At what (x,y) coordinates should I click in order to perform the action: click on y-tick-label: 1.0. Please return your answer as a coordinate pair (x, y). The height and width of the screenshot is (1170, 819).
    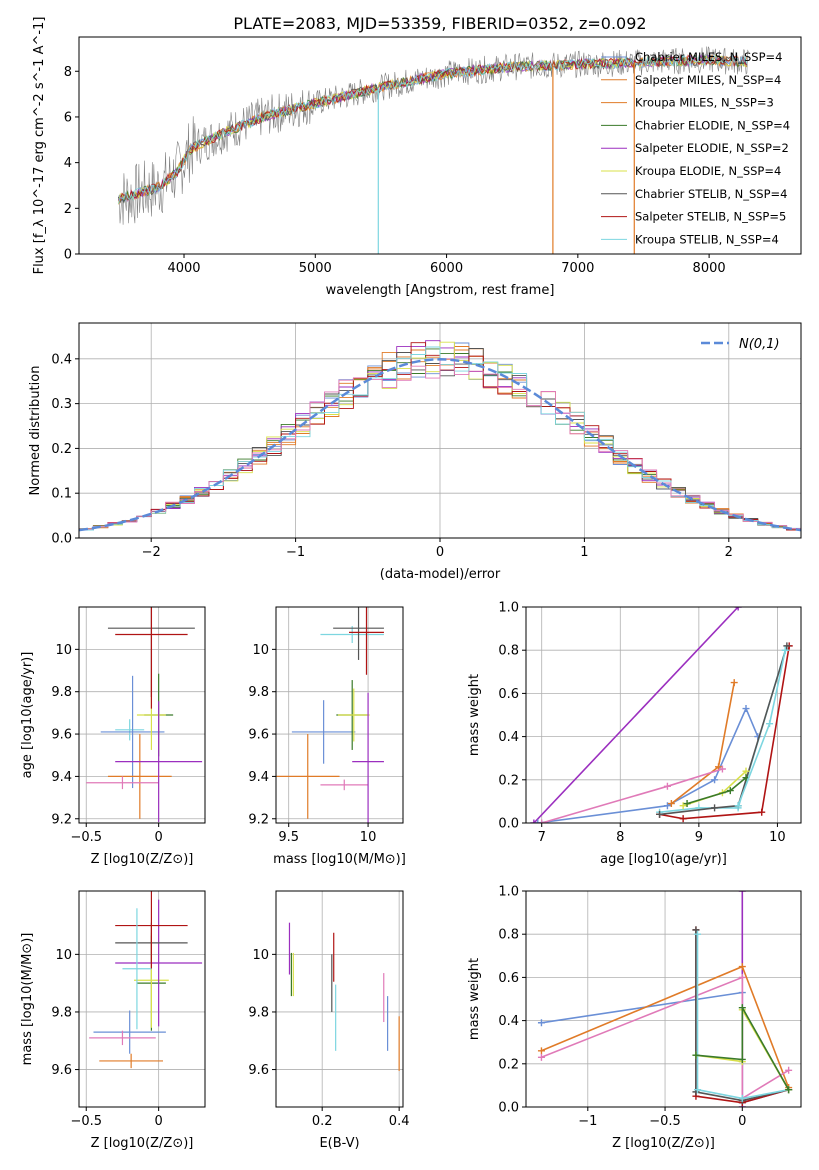
    Looking at the image, I should click on (508, 892).